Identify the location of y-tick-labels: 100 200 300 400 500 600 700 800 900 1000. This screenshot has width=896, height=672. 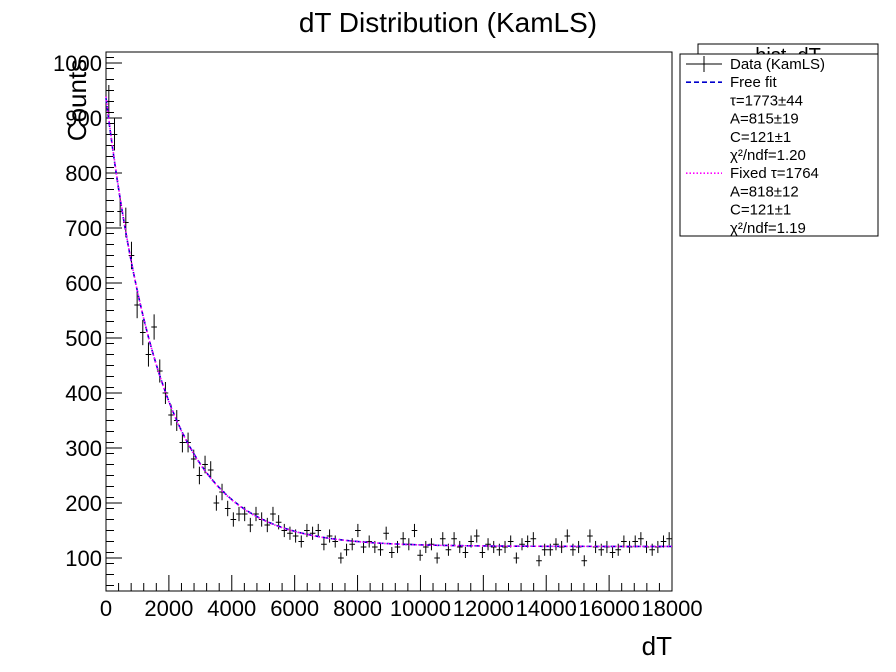
(77, 311).